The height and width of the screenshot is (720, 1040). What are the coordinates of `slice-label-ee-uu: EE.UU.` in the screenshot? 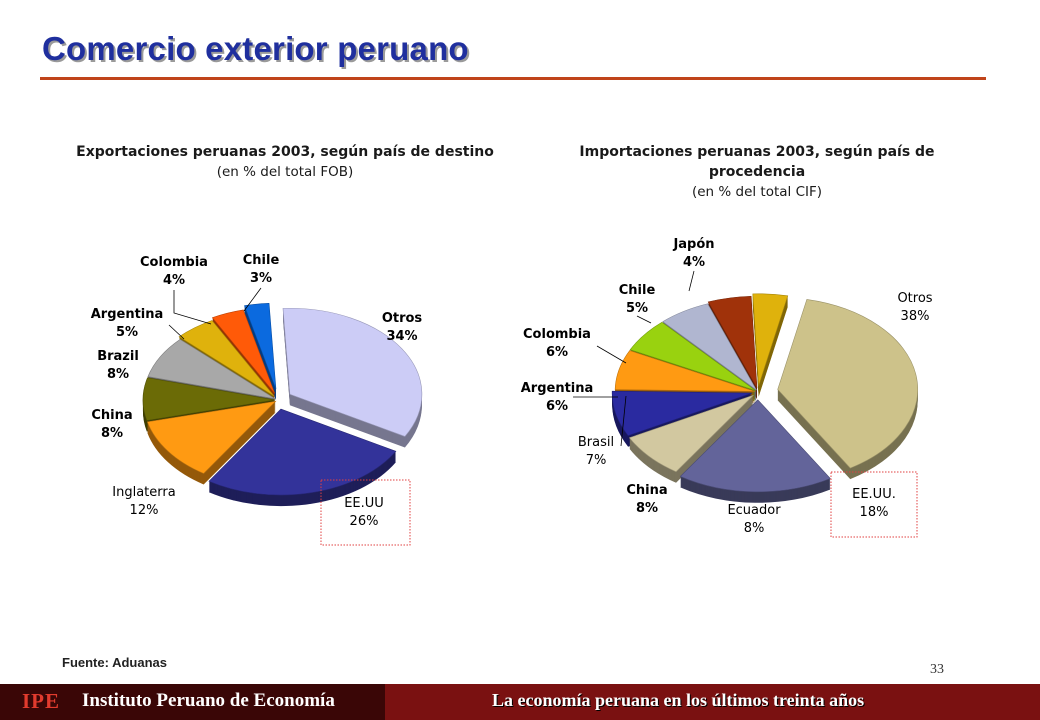 It's located at (874, 494).